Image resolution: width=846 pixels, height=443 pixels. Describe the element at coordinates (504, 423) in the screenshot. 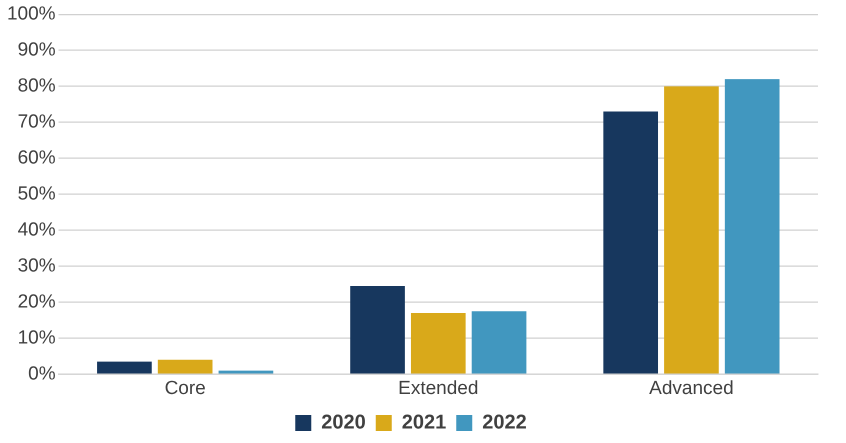

I see `legend-label: 2022` at that location.